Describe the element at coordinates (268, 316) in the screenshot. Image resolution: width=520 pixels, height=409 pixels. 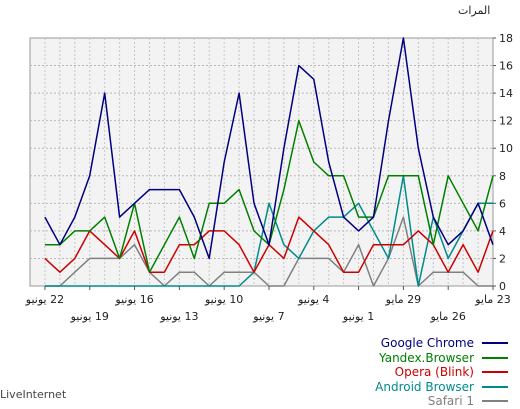
I see `x-tick-label: 7 يونيو` at that location.